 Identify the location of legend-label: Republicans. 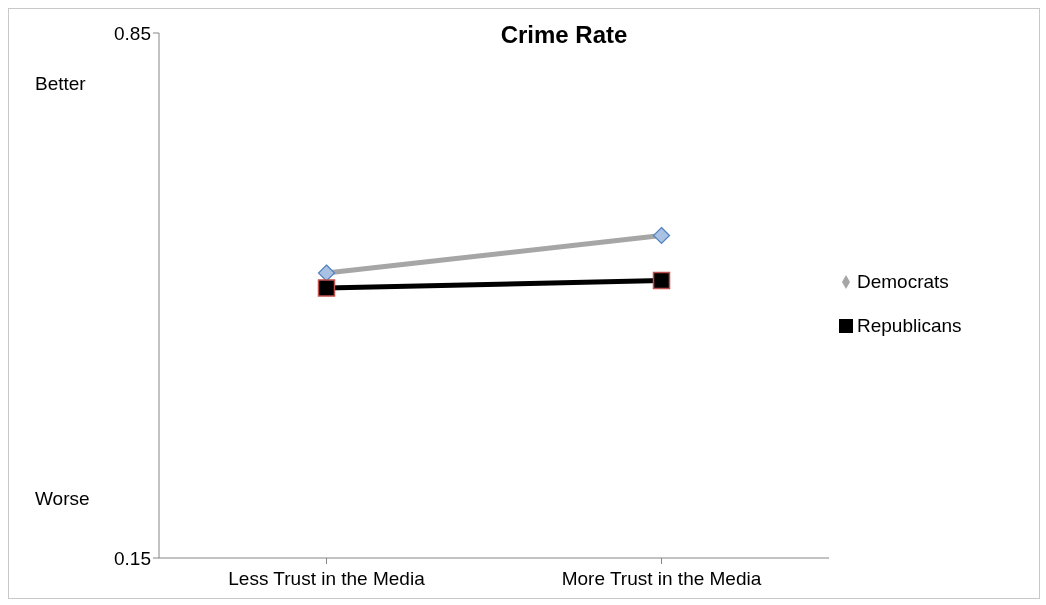
(909, 325).